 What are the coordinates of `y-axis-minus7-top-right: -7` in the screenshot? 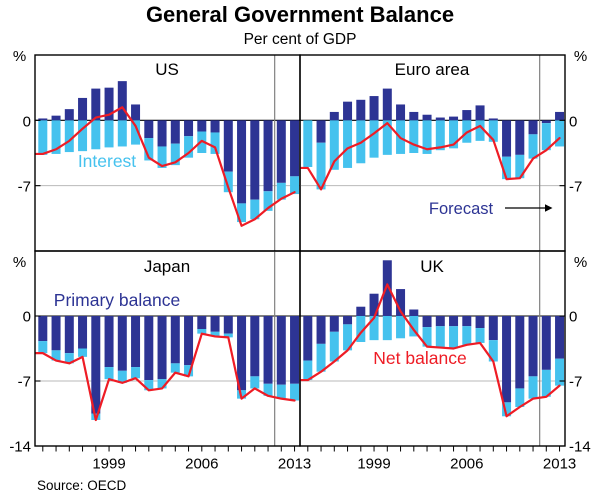 It's located at (575, 187).